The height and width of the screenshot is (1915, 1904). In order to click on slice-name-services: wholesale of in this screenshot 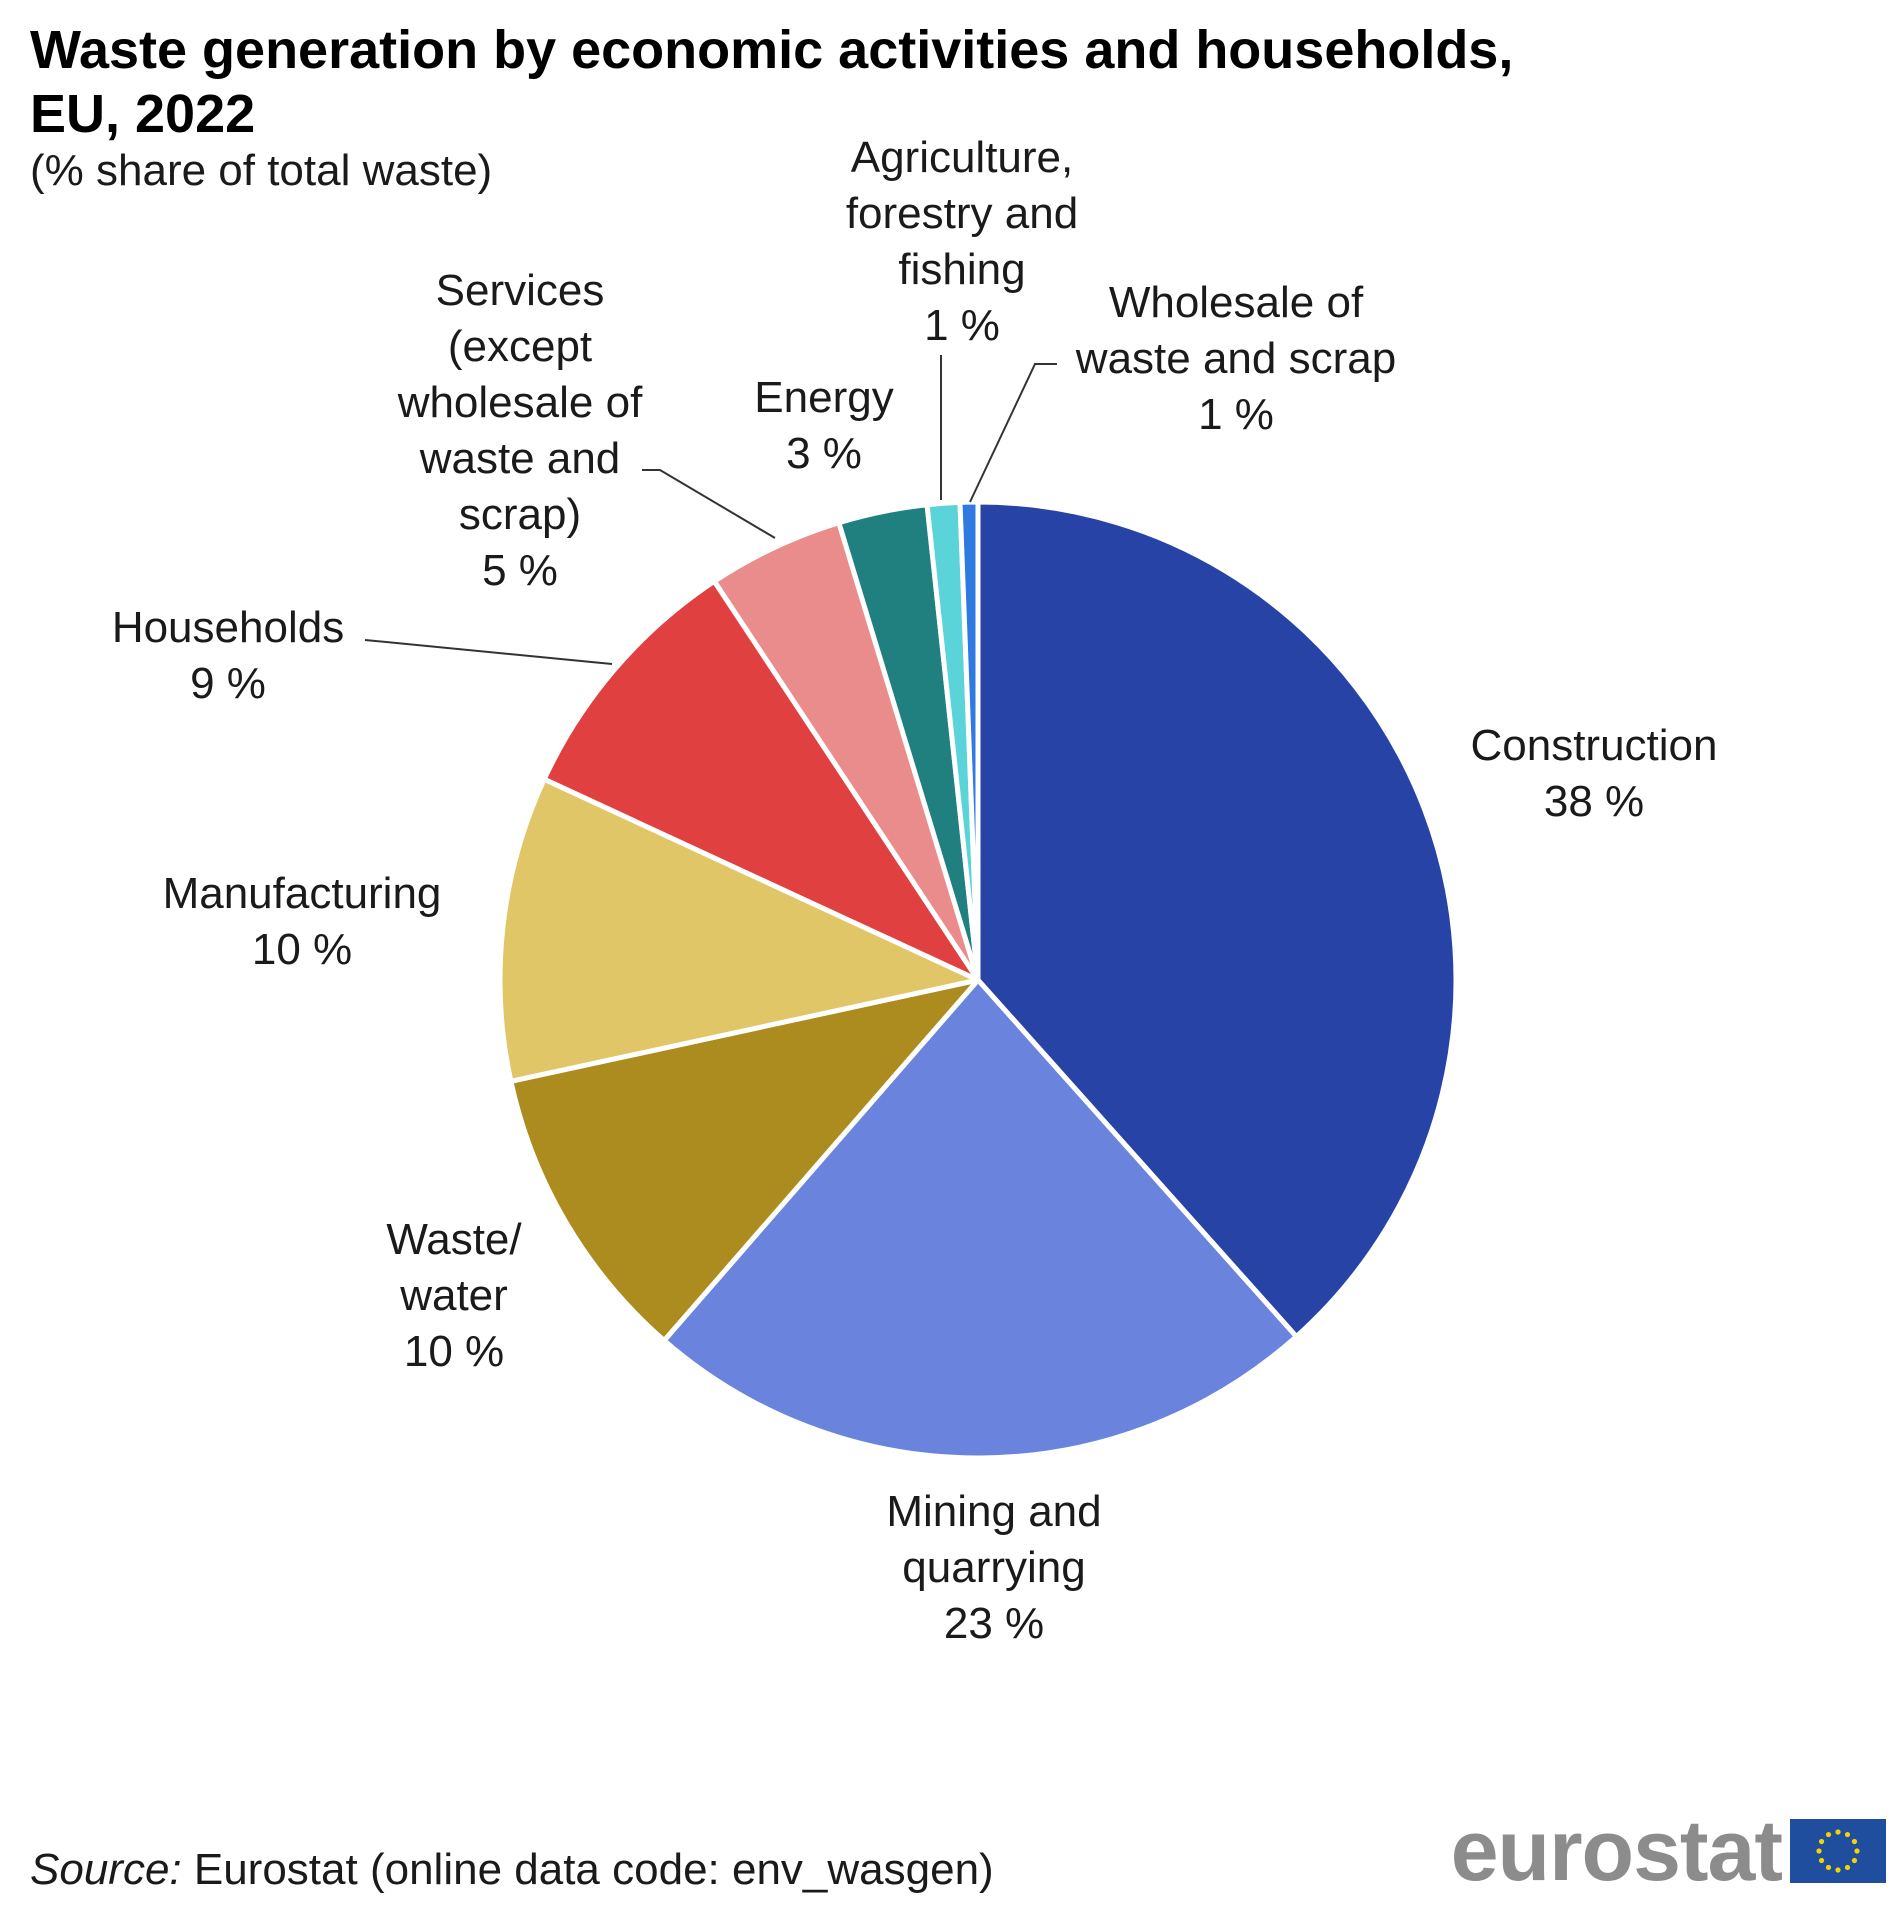, I will do `click(520, 402)`.